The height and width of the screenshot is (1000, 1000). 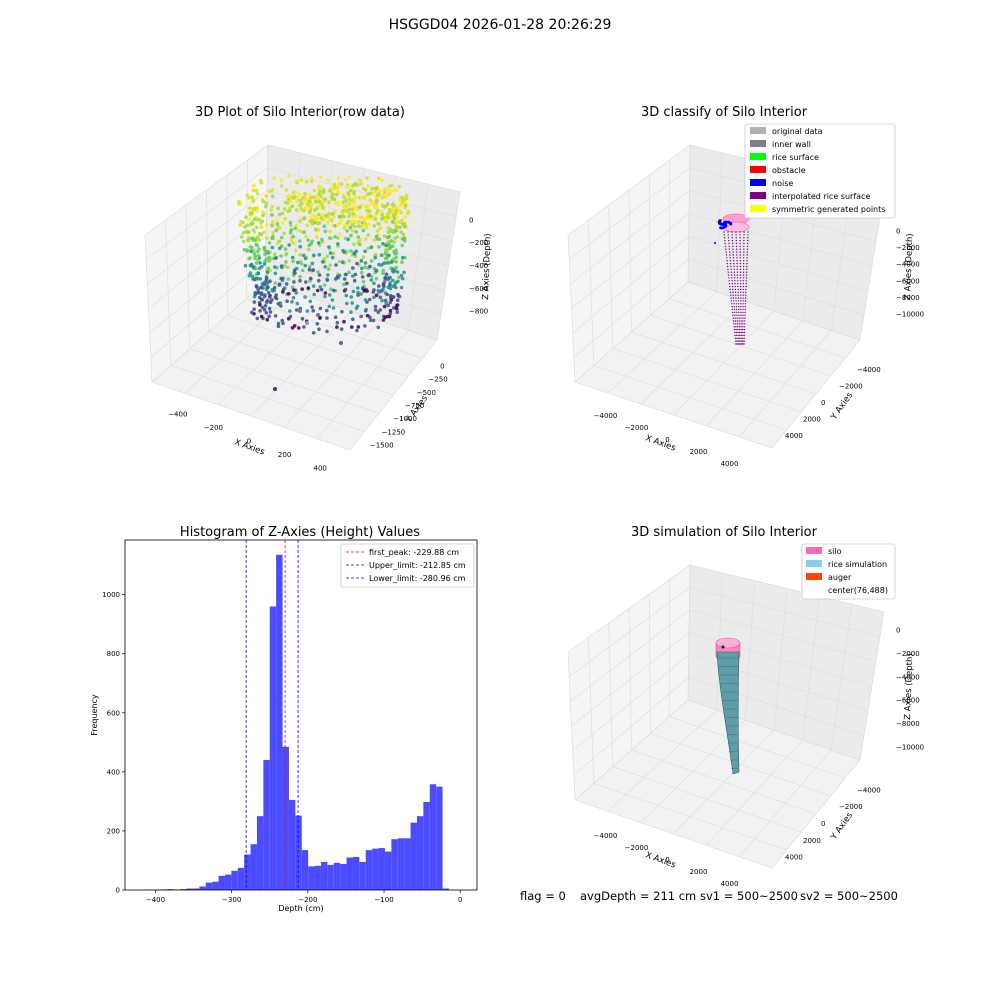 What do you see at coordinates (118, 891) in the screenshot?
I see `y-tick-label: 0` at bounding box center [118, 891].